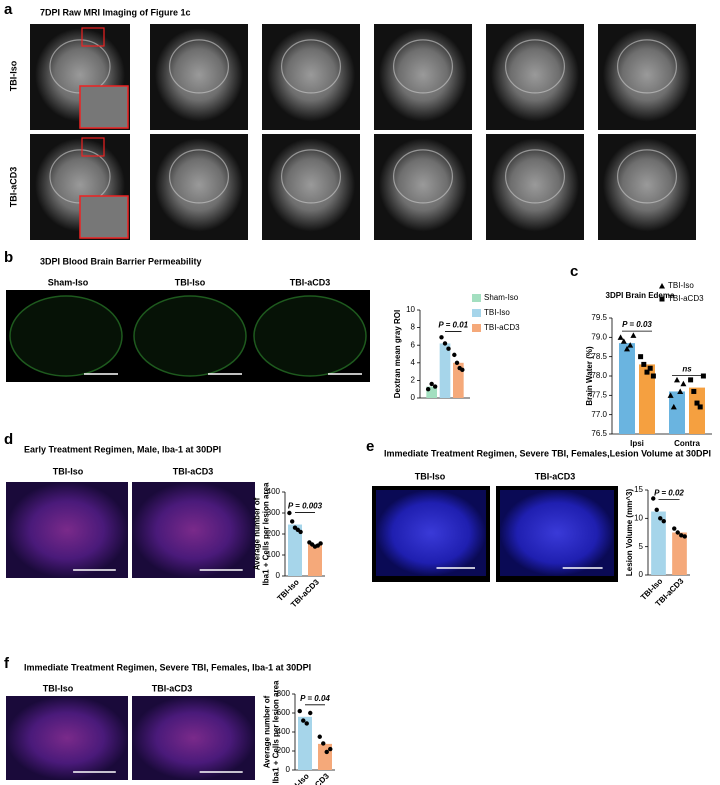  I want to click on inset-box, so click(93, 147).